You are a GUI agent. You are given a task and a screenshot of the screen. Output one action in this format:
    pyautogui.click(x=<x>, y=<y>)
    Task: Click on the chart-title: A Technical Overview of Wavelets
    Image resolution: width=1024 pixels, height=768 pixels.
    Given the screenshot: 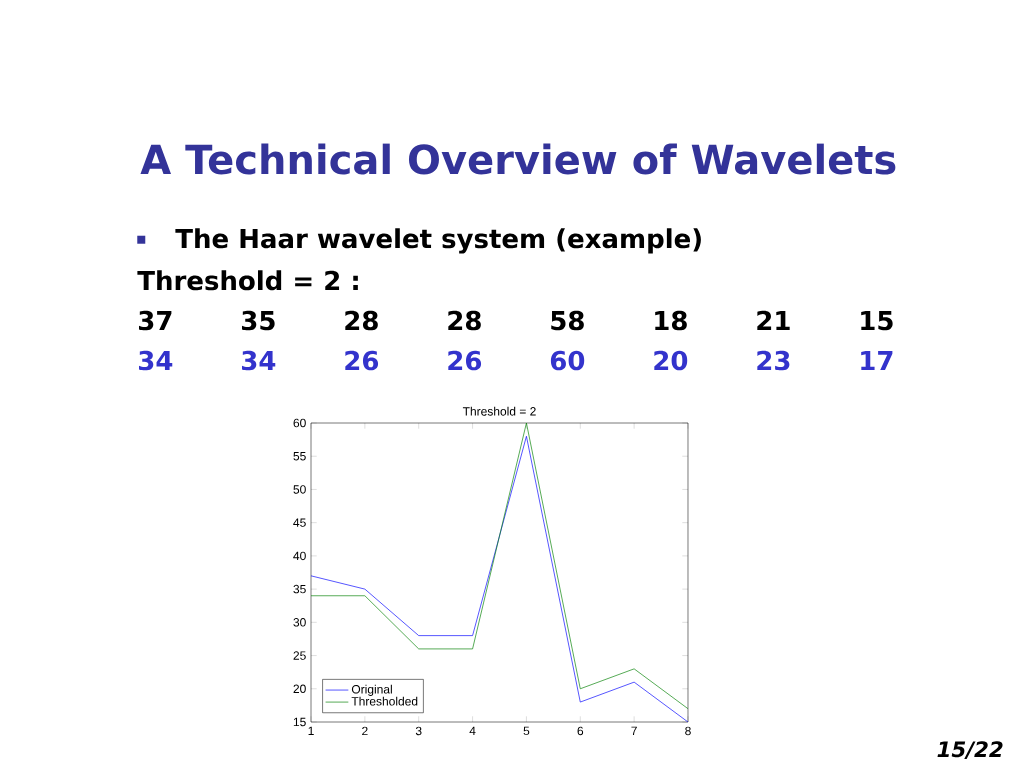 What is the action you would take?
    pyautogui.click(x=518, y=159)
    